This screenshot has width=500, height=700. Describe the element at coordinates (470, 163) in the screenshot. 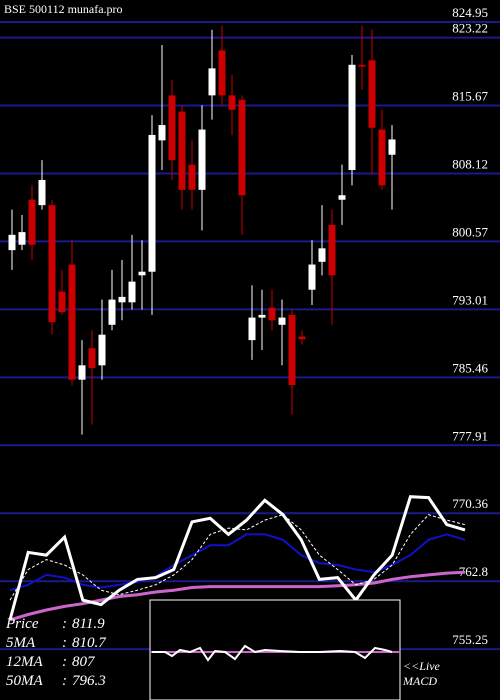

I see `y-tick-label: 808.12` at that location.